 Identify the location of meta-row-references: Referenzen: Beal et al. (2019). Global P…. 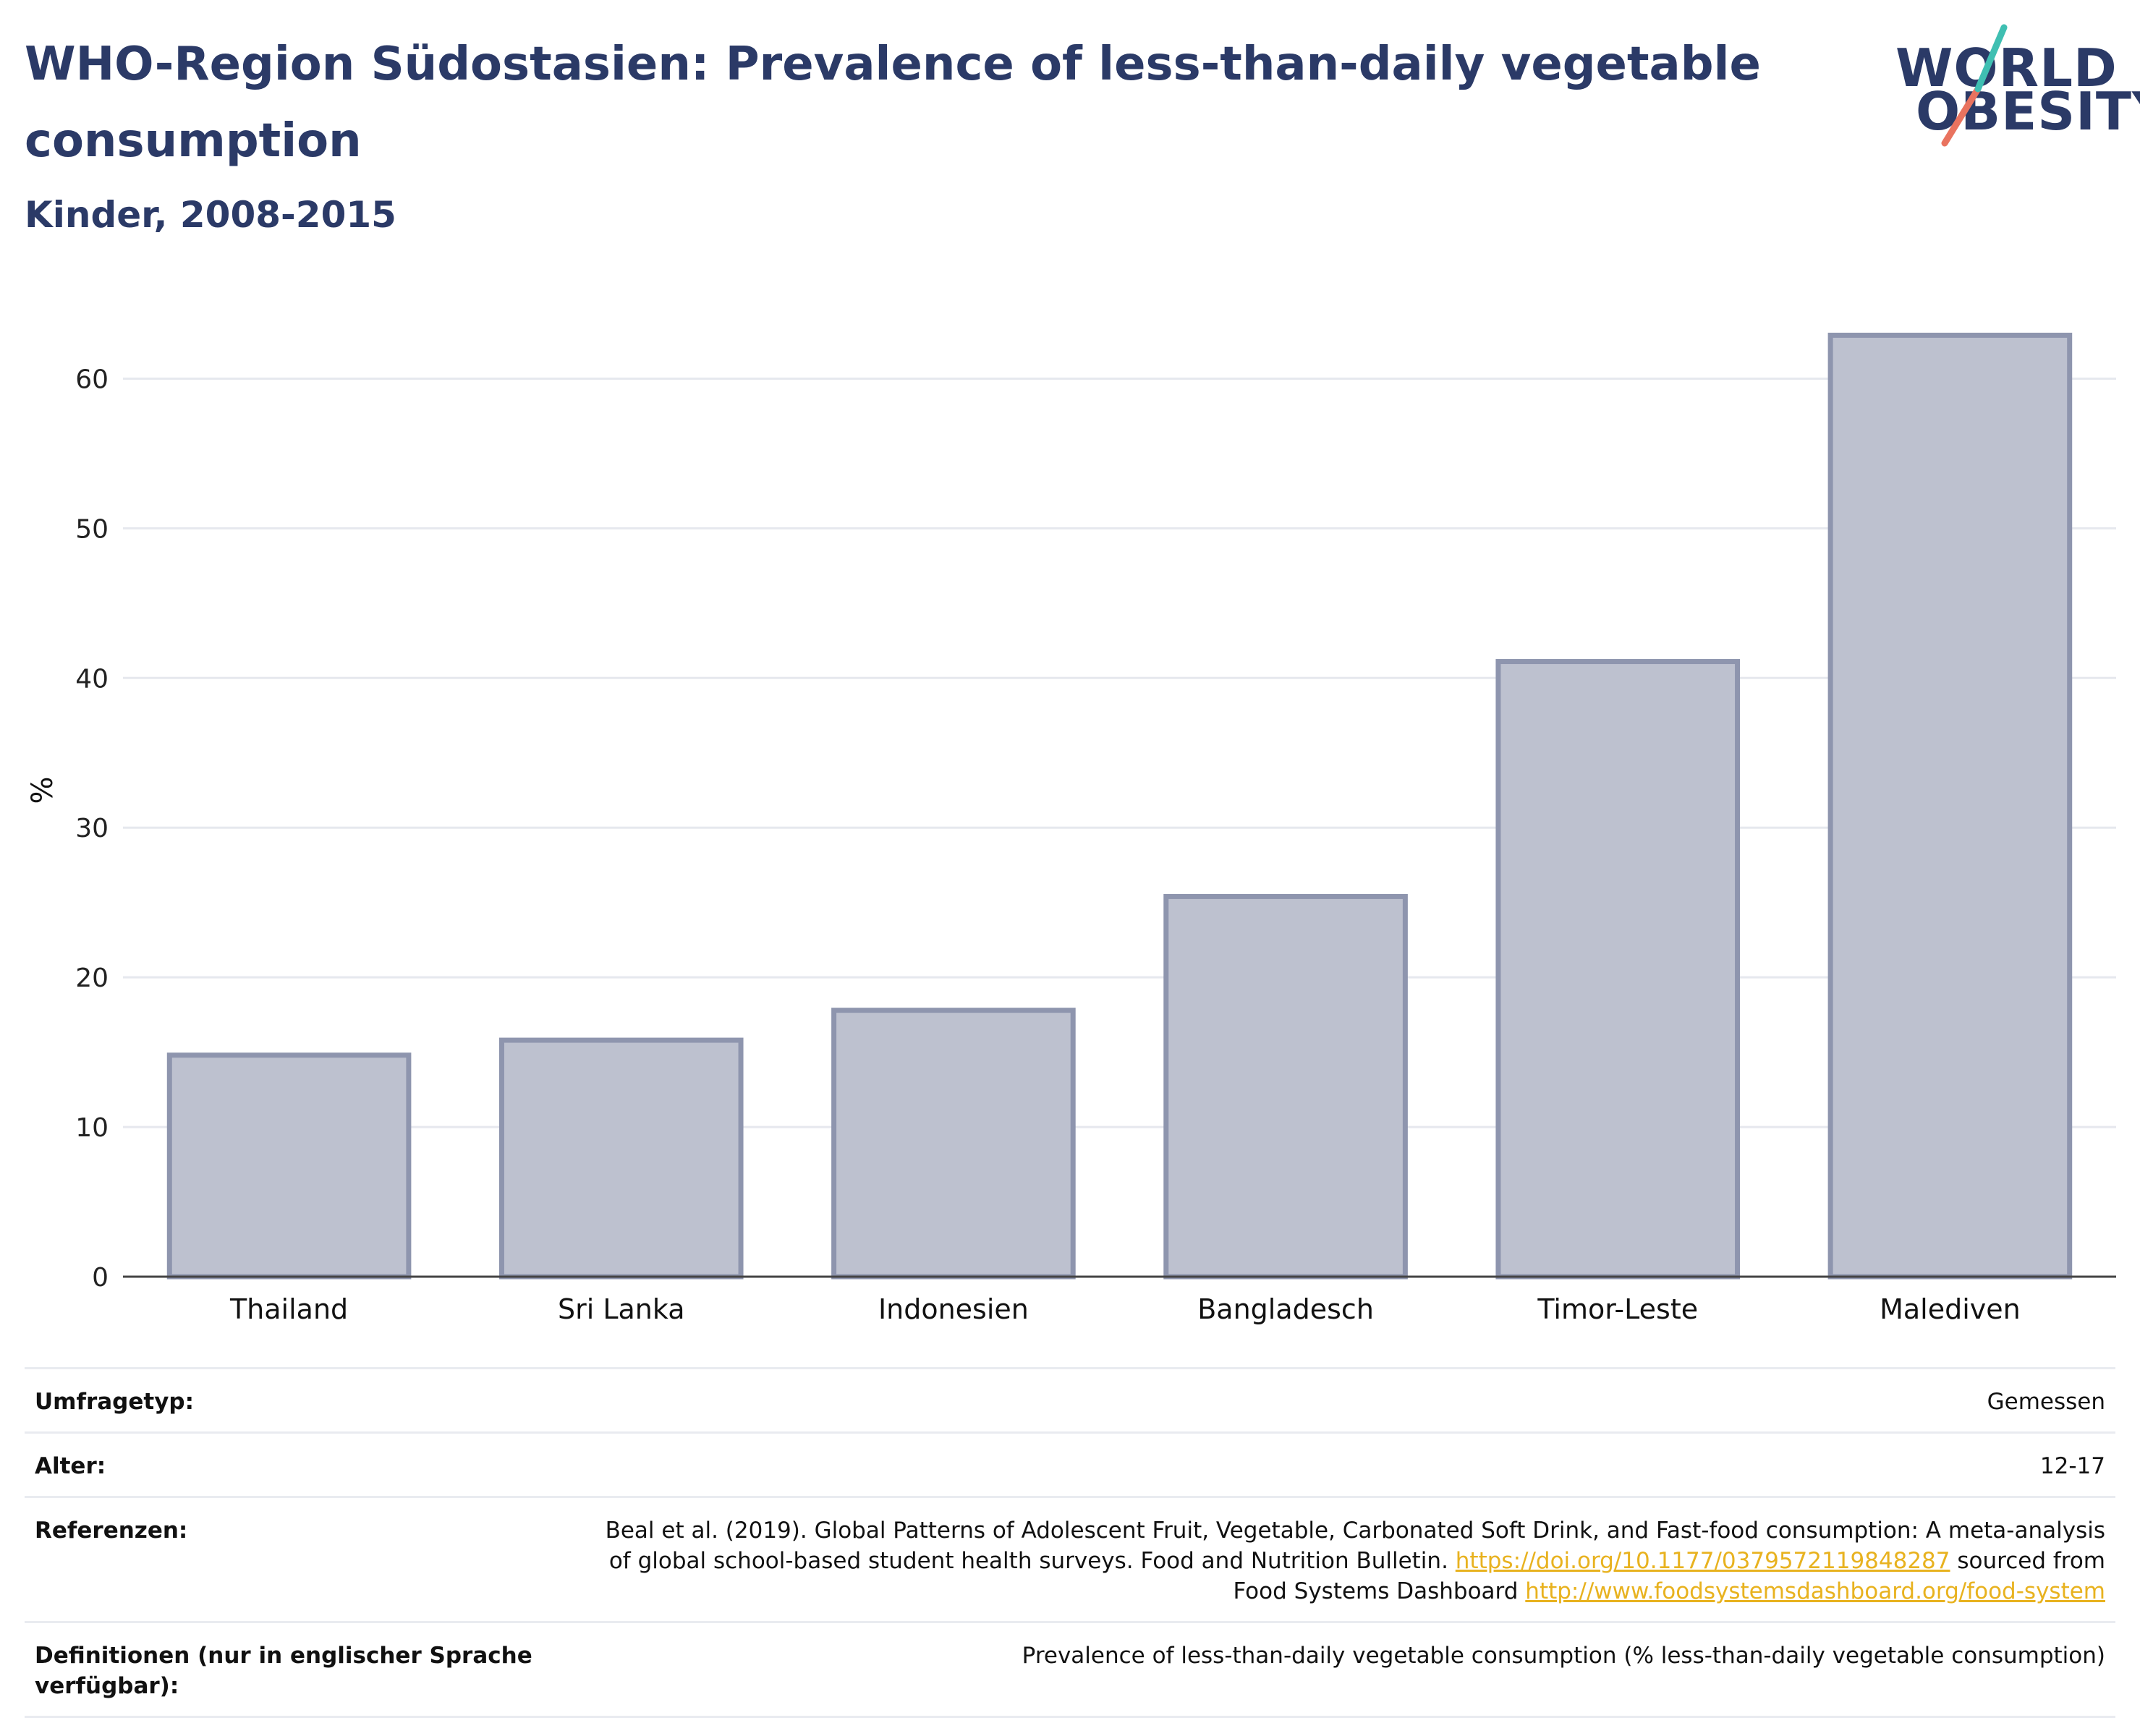
(1070, 1559).